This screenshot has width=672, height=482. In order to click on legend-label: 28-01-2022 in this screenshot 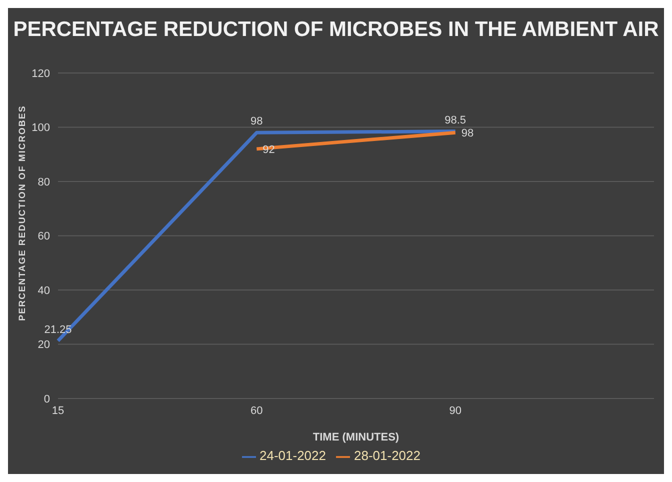, I will do `click(387, 456)`.